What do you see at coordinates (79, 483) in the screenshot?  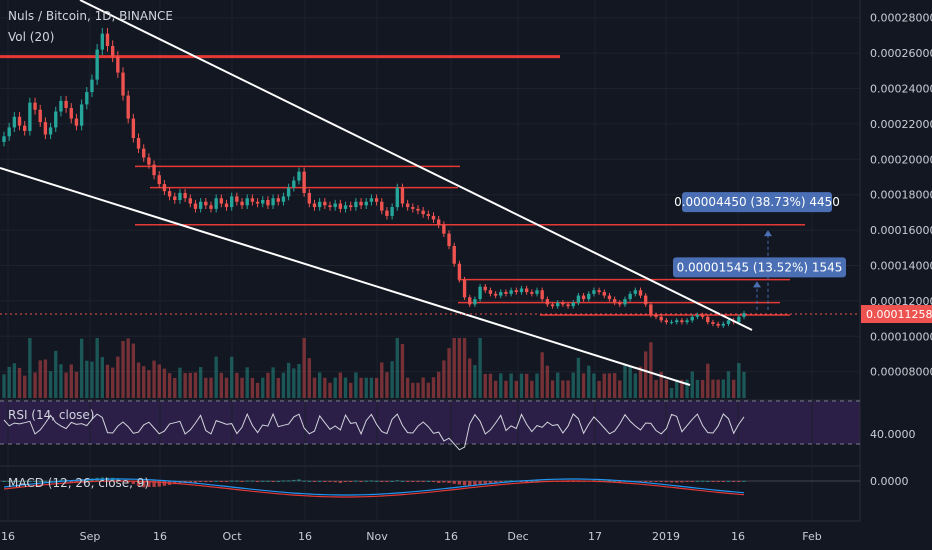 I see `macd-indicator-label: MACD (12, 26, close, 9)` at bounding box center [79, 483].